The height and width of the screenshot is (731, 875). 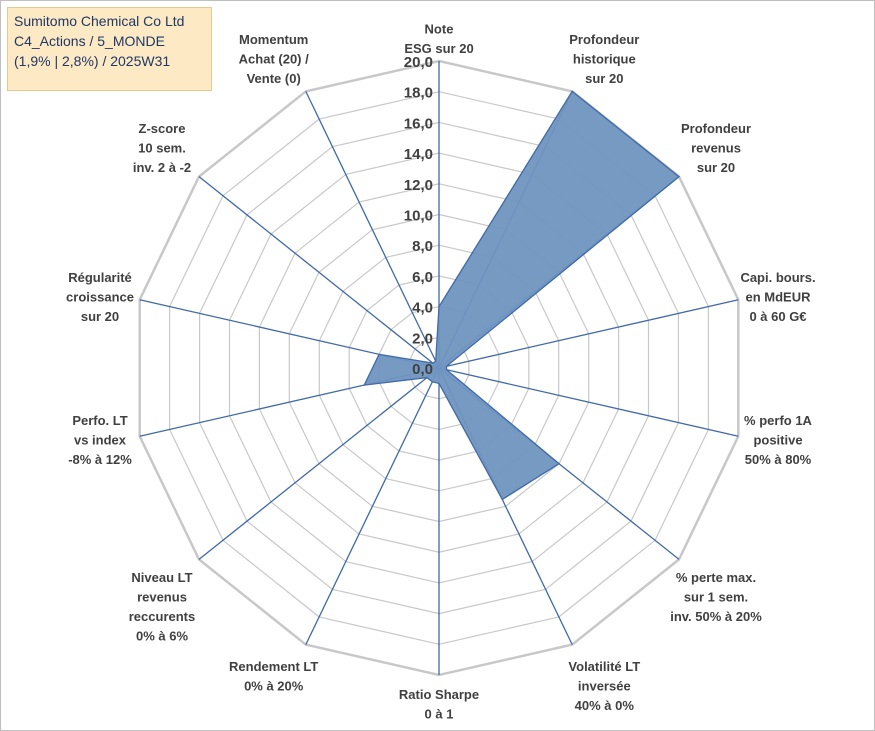 What do you see at coordinates (273, 666) in the screenshot?
I see `axis-label-line: Rendement LT` at bounding box center [273, 666].